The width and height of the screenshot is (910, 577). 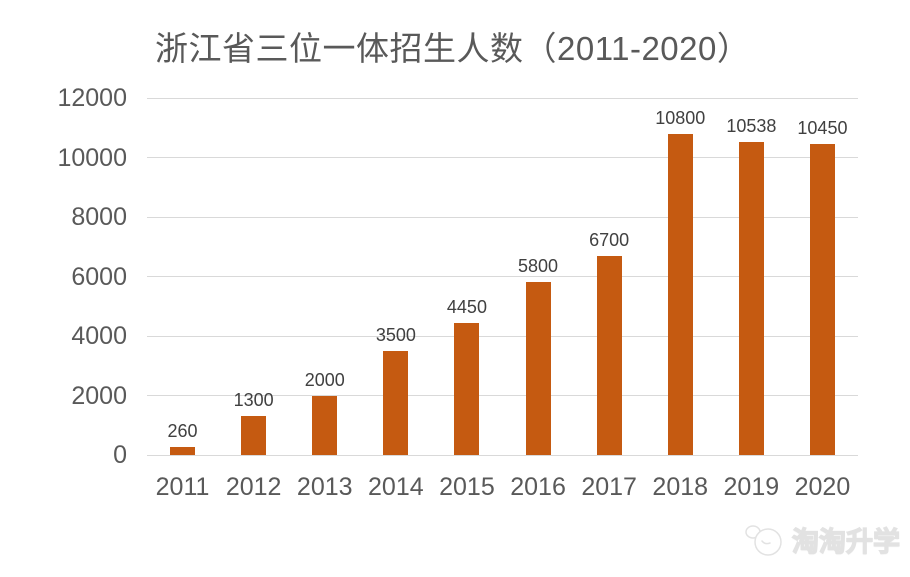 What do you see at coordinates (99, 276) in the screenshot?
I see `y-tick-label: 6000` at bounding box center [99, 276].